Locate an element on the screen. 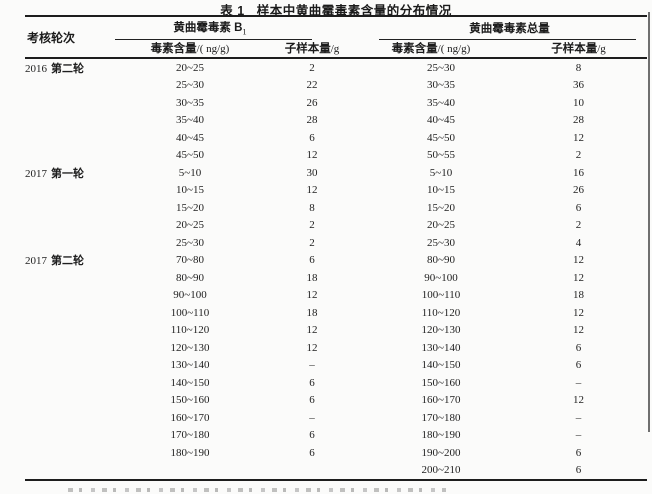 The width and height of the screenshot is (652, 494). table-caption: 样本中黄曲霉毒素含量的分布情况 is located at coordinates (354, 11).